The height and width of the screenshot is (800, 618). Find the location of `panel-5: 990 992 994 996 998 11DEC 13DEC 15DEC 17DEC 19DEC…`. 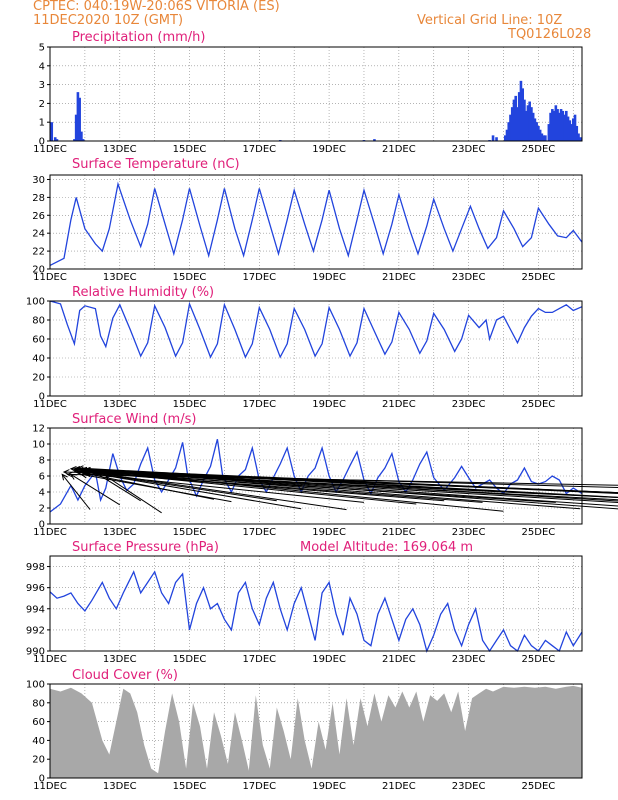

panel-5: 990 992 994 996 998 11DEC 13DEC 15DEC 17DEC 19DEC… is located at coordinates (304, 602).